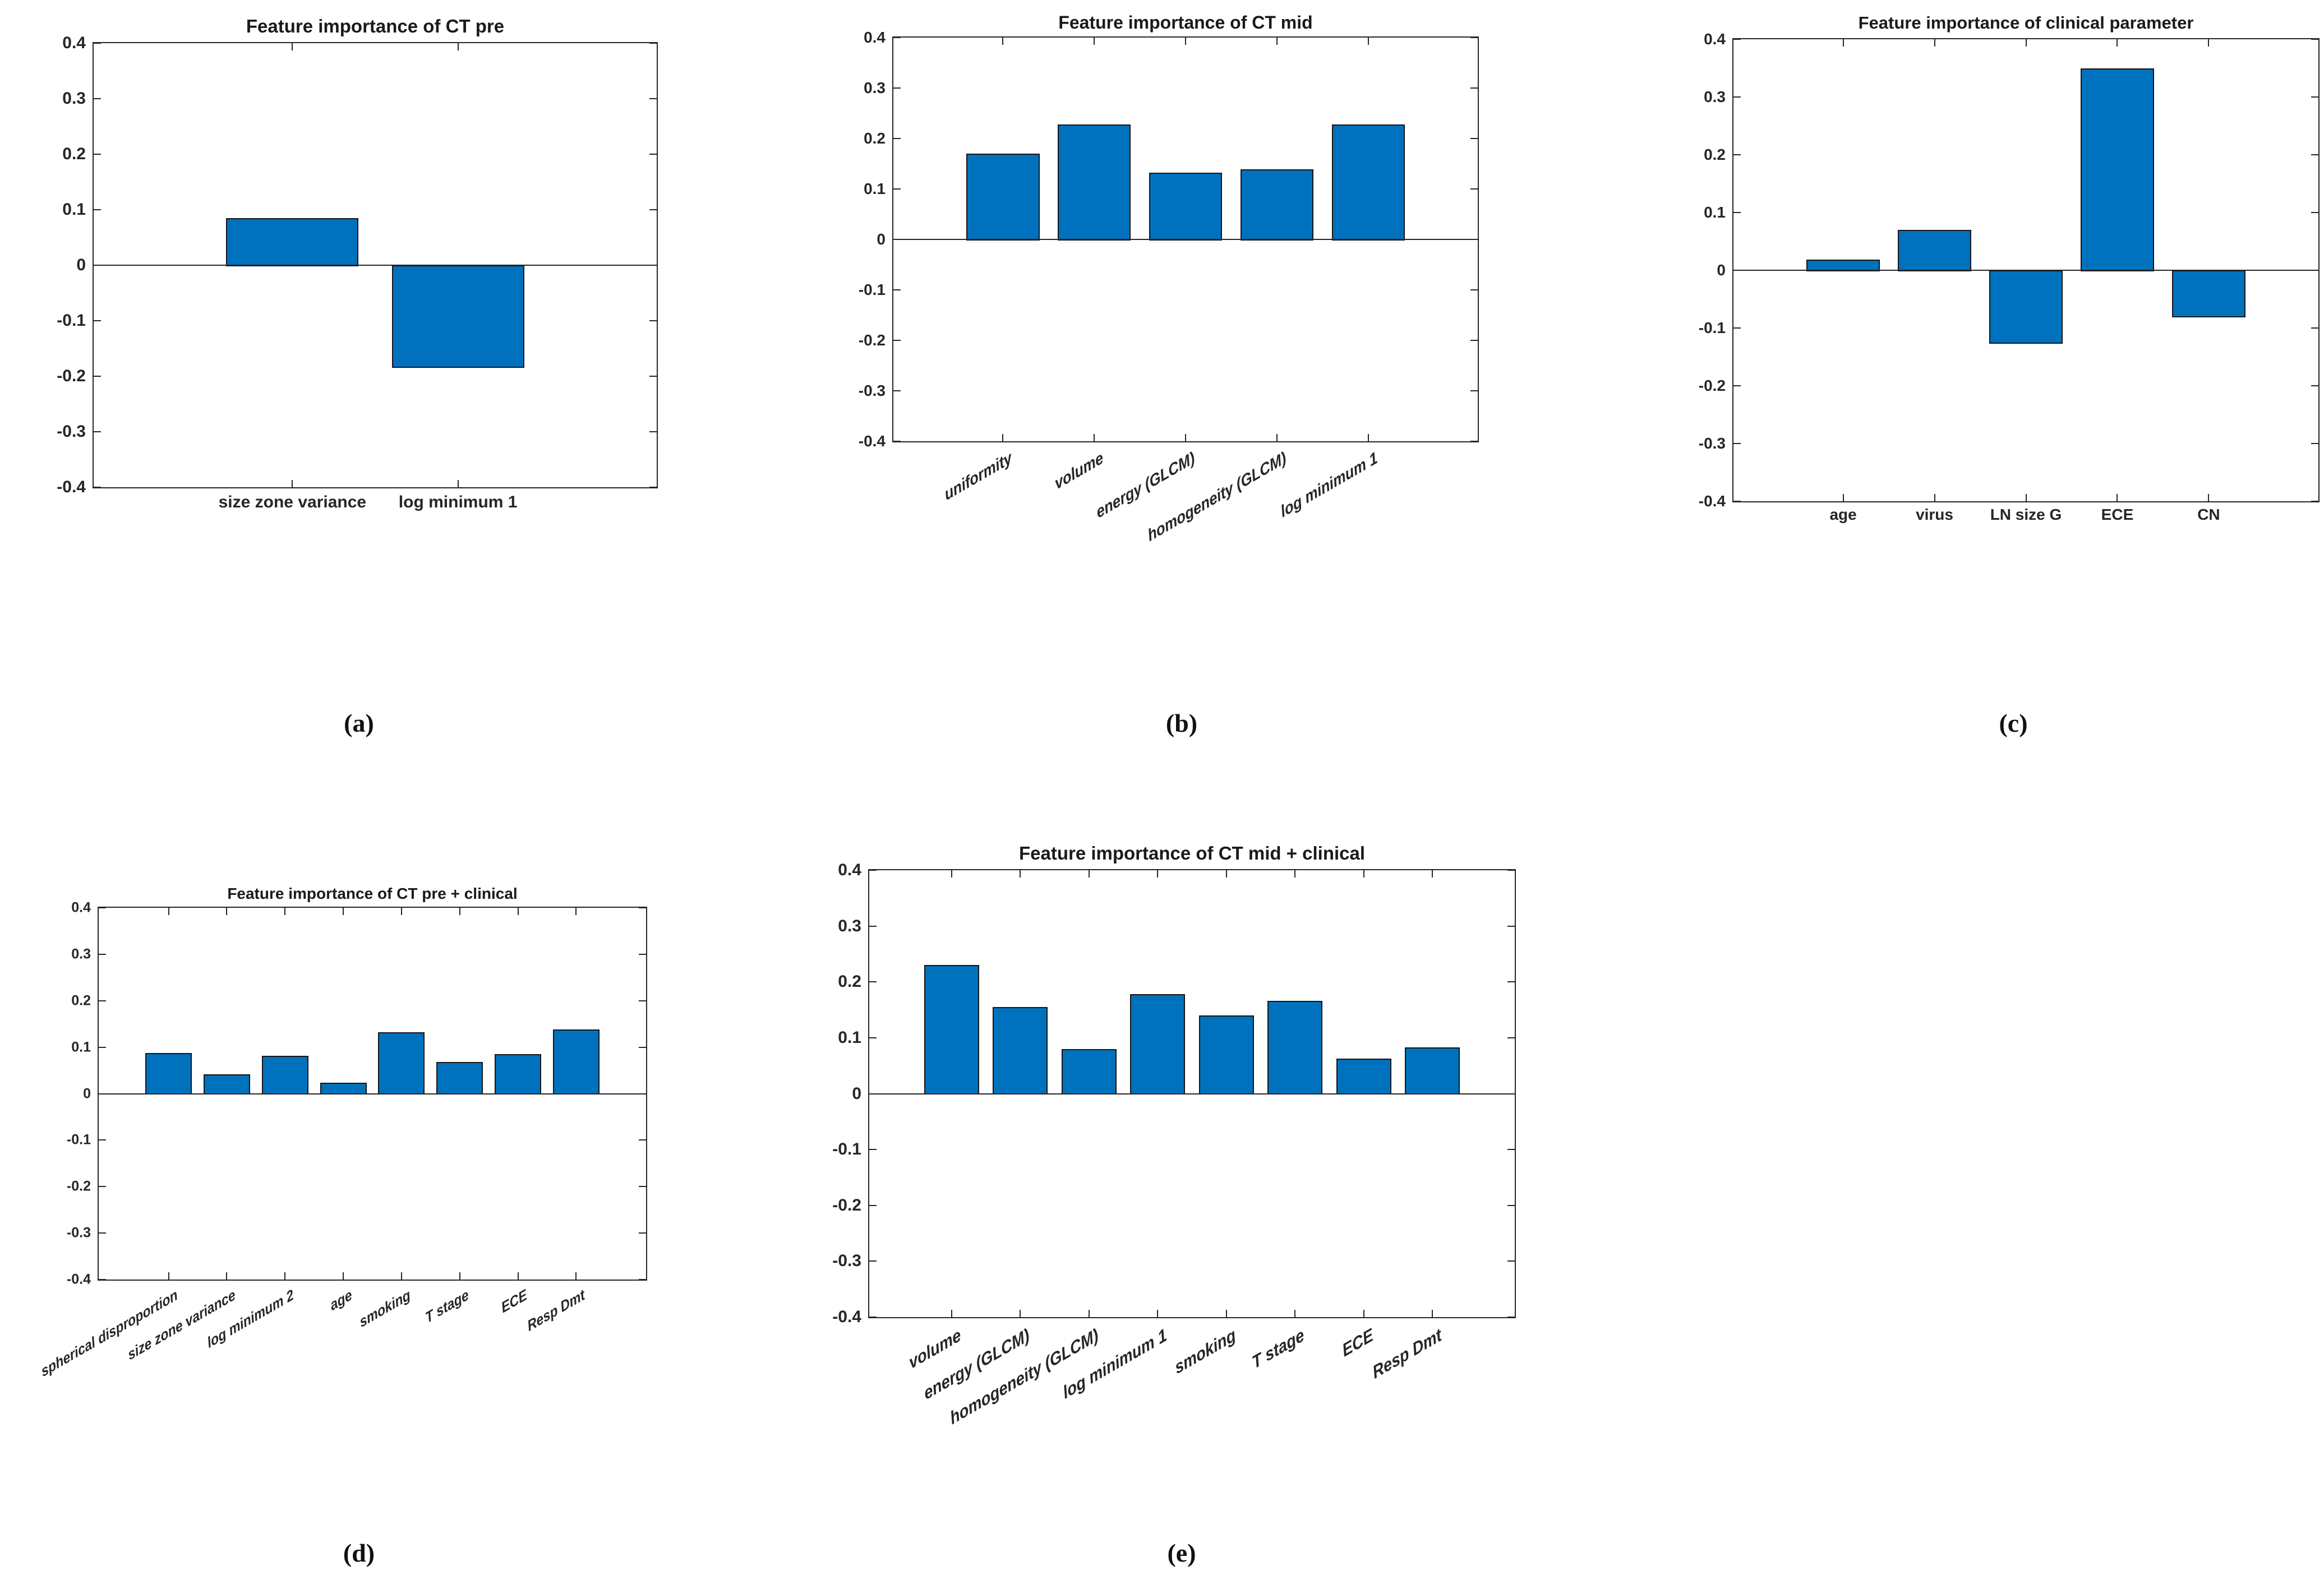 This screenshot has height=1584, width=2324. Describe the element at coordinates (376, 26) in the screenshot. I see `chart-title: Feature importance of CT pre` at that location.